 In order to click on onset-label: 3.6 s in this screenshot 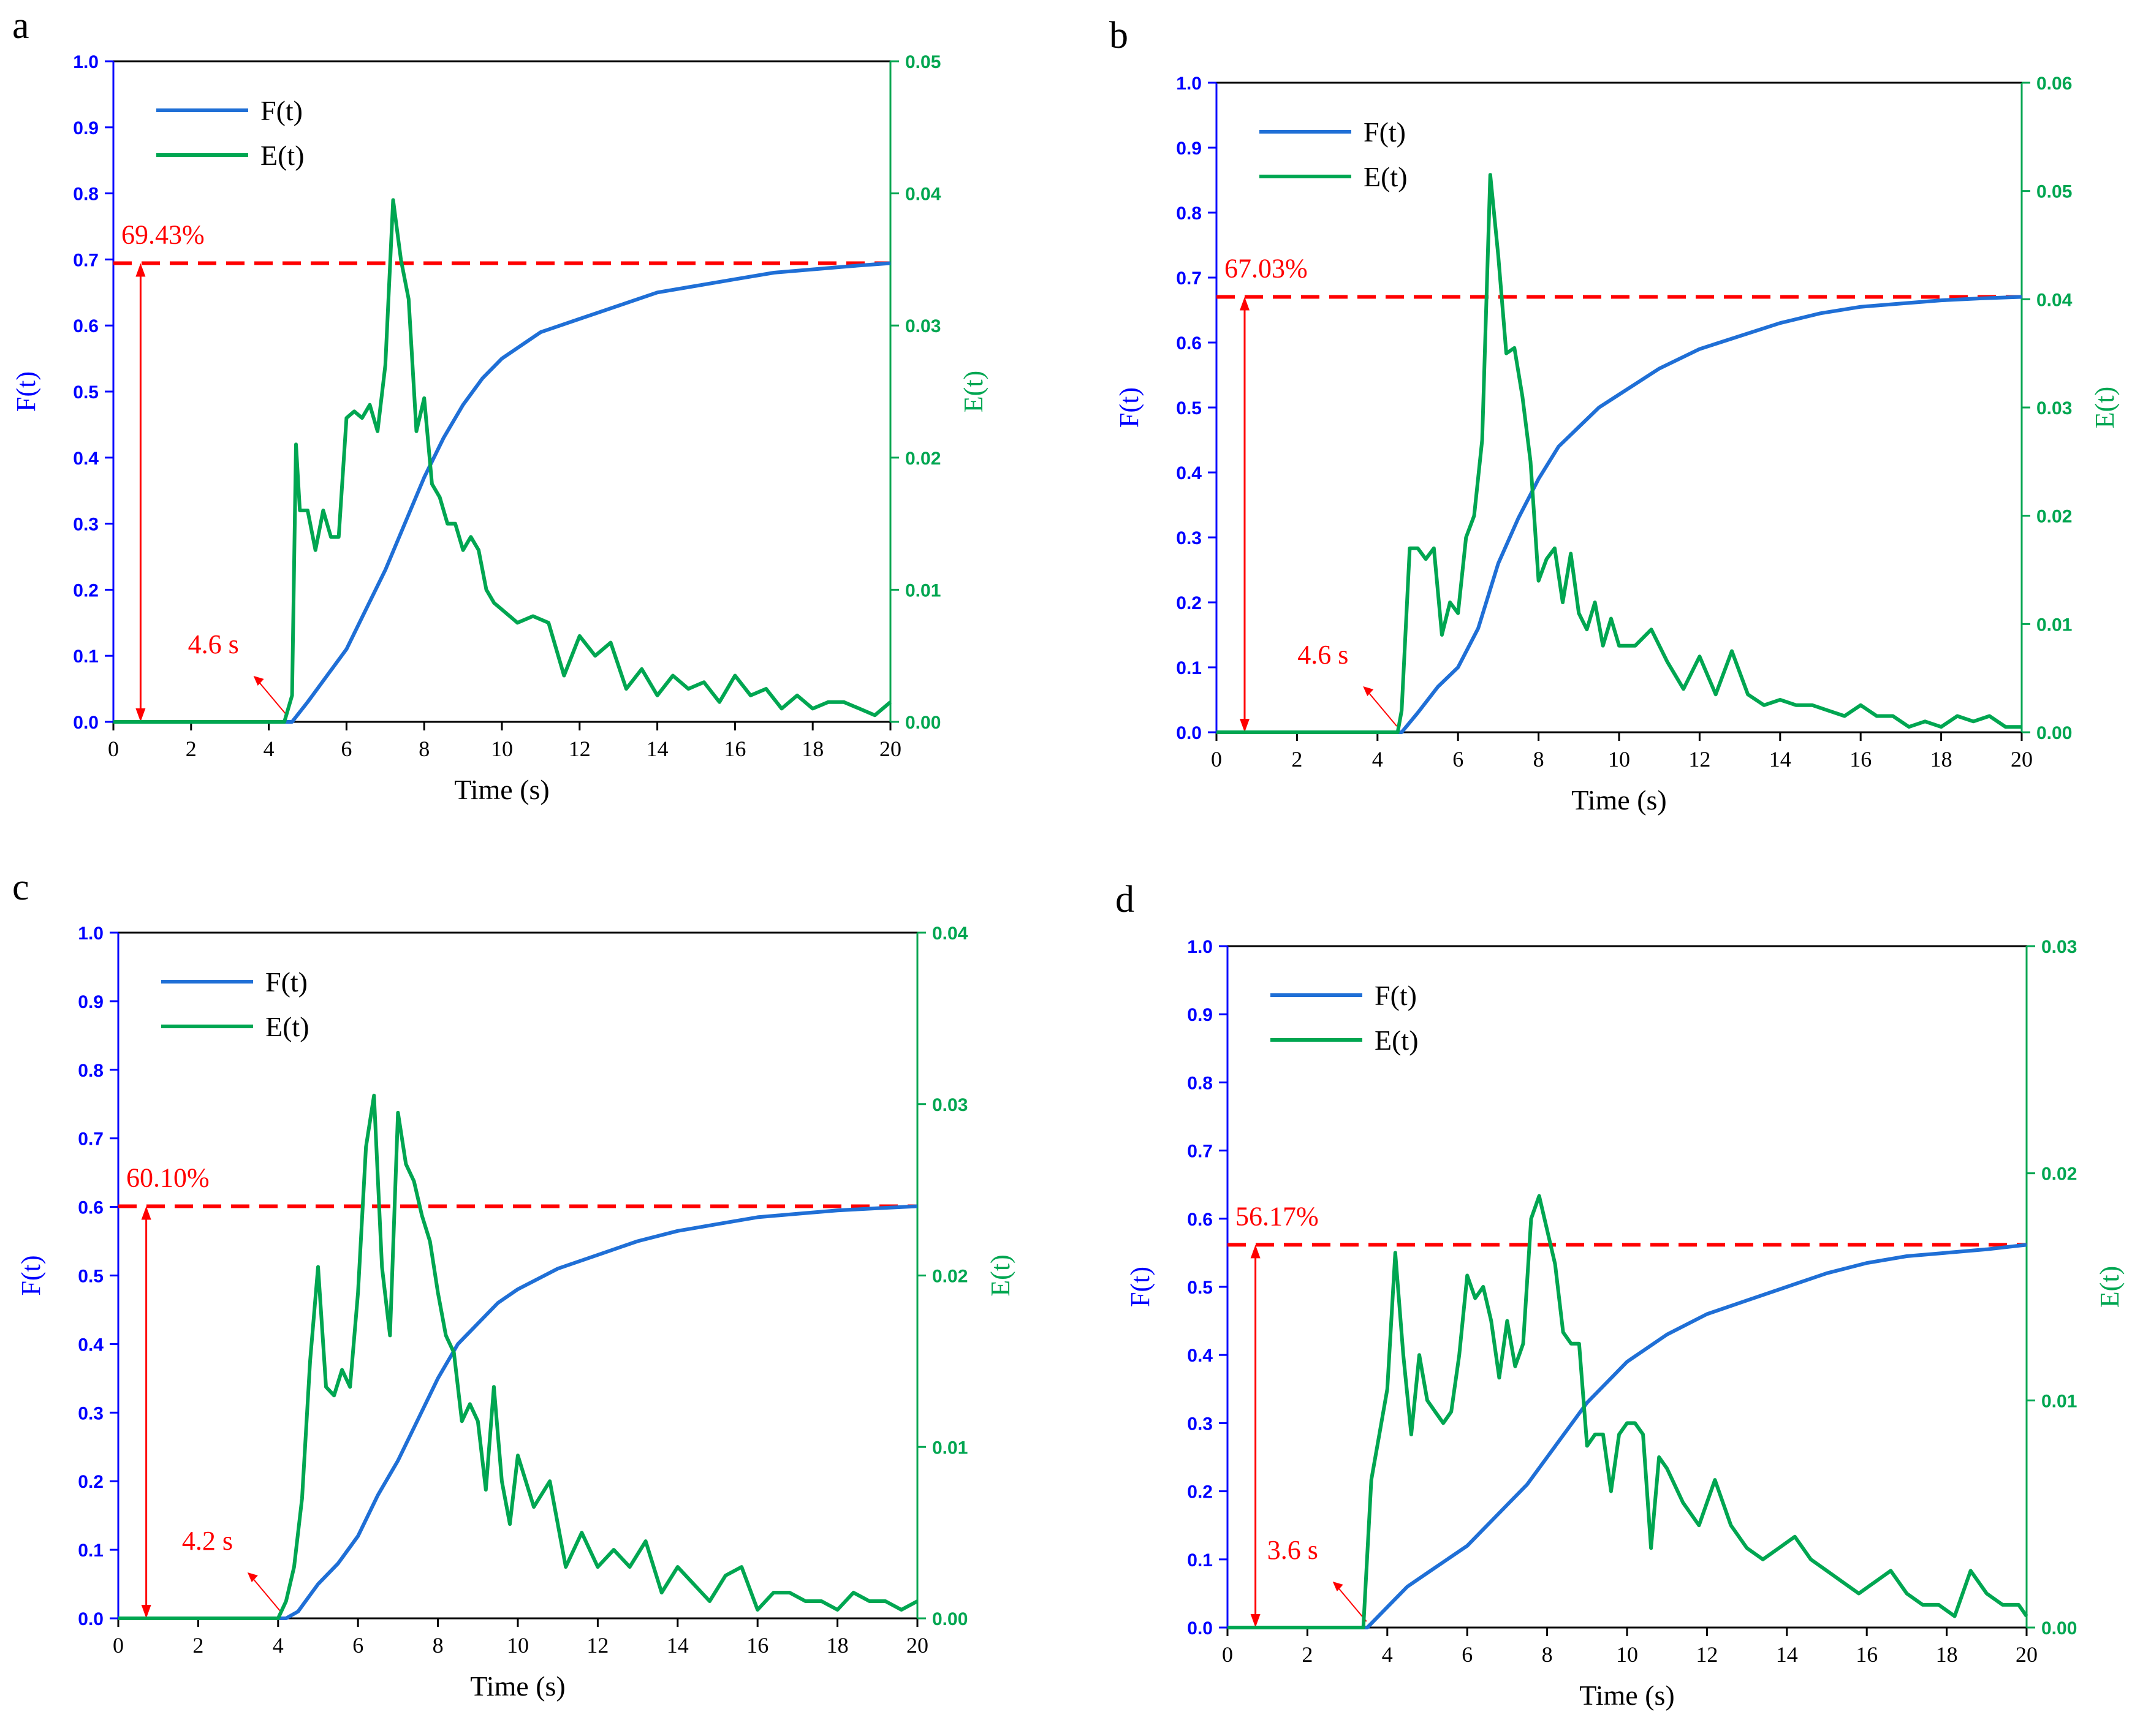, I will do `click(1292, 1550)`.